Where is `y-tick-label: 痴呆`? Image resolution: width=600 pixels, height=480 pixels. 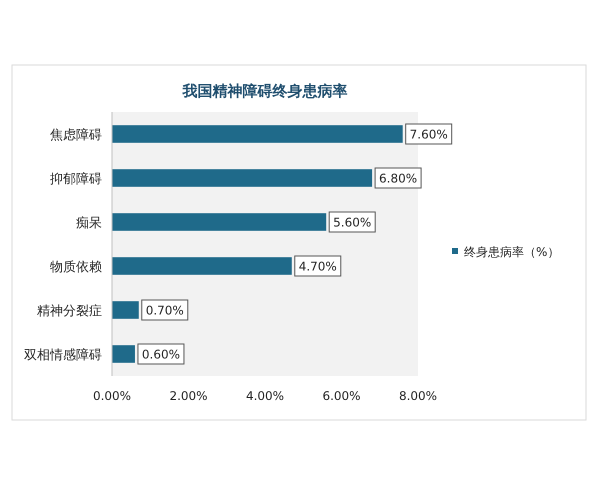
y-tick-label: 痴呆 is located at coordinates (89, 223).